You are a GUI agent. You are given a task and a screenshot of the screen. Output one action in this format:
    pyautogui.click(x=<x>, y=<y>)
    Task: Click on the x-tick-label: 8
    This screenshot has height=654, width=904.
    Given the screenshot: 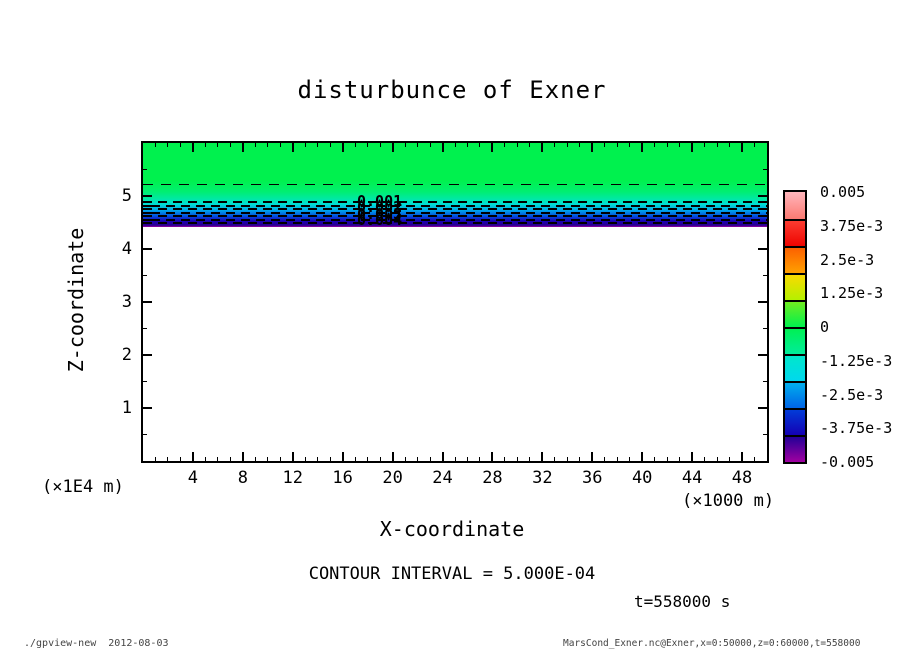 What is the action you would take?
    pyautogui.click(x=242, y=478)
    